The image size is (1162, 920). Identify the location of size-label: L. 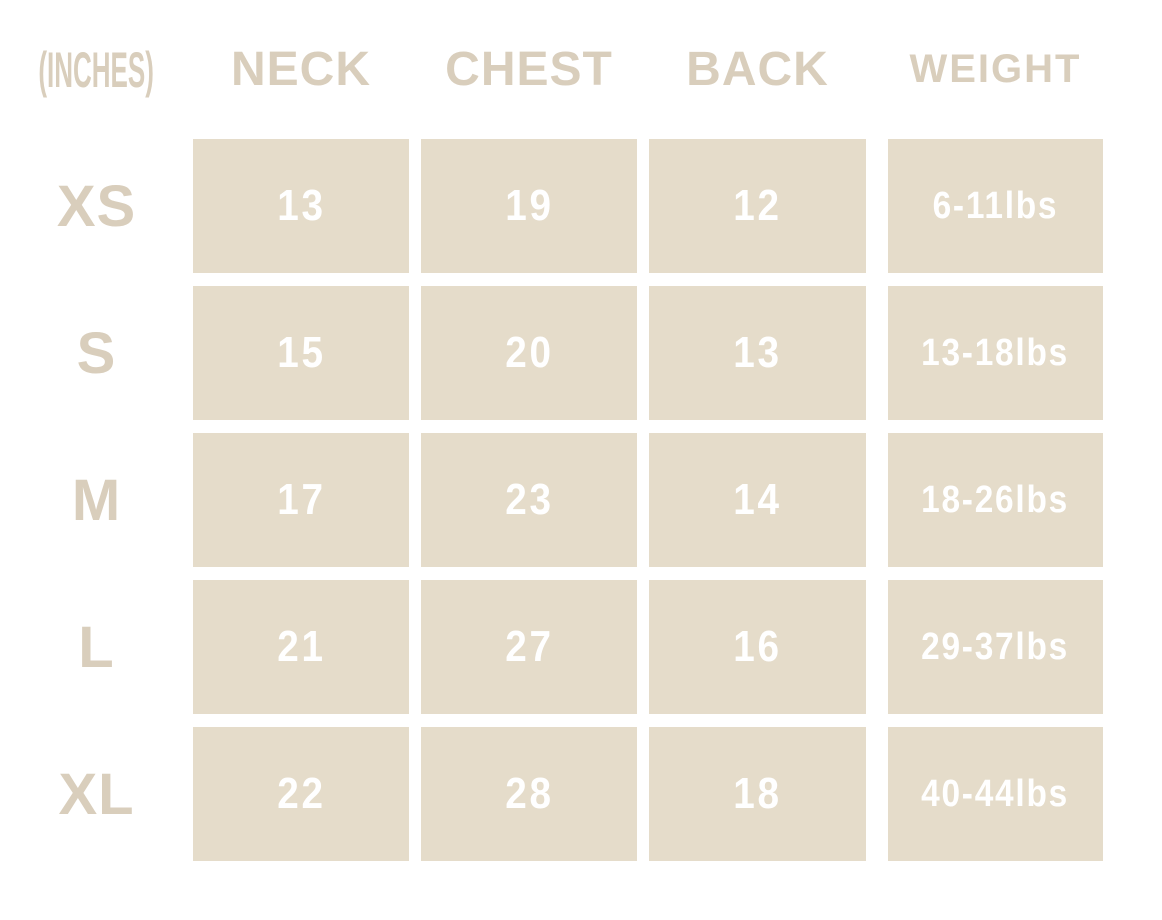
(96, 647).